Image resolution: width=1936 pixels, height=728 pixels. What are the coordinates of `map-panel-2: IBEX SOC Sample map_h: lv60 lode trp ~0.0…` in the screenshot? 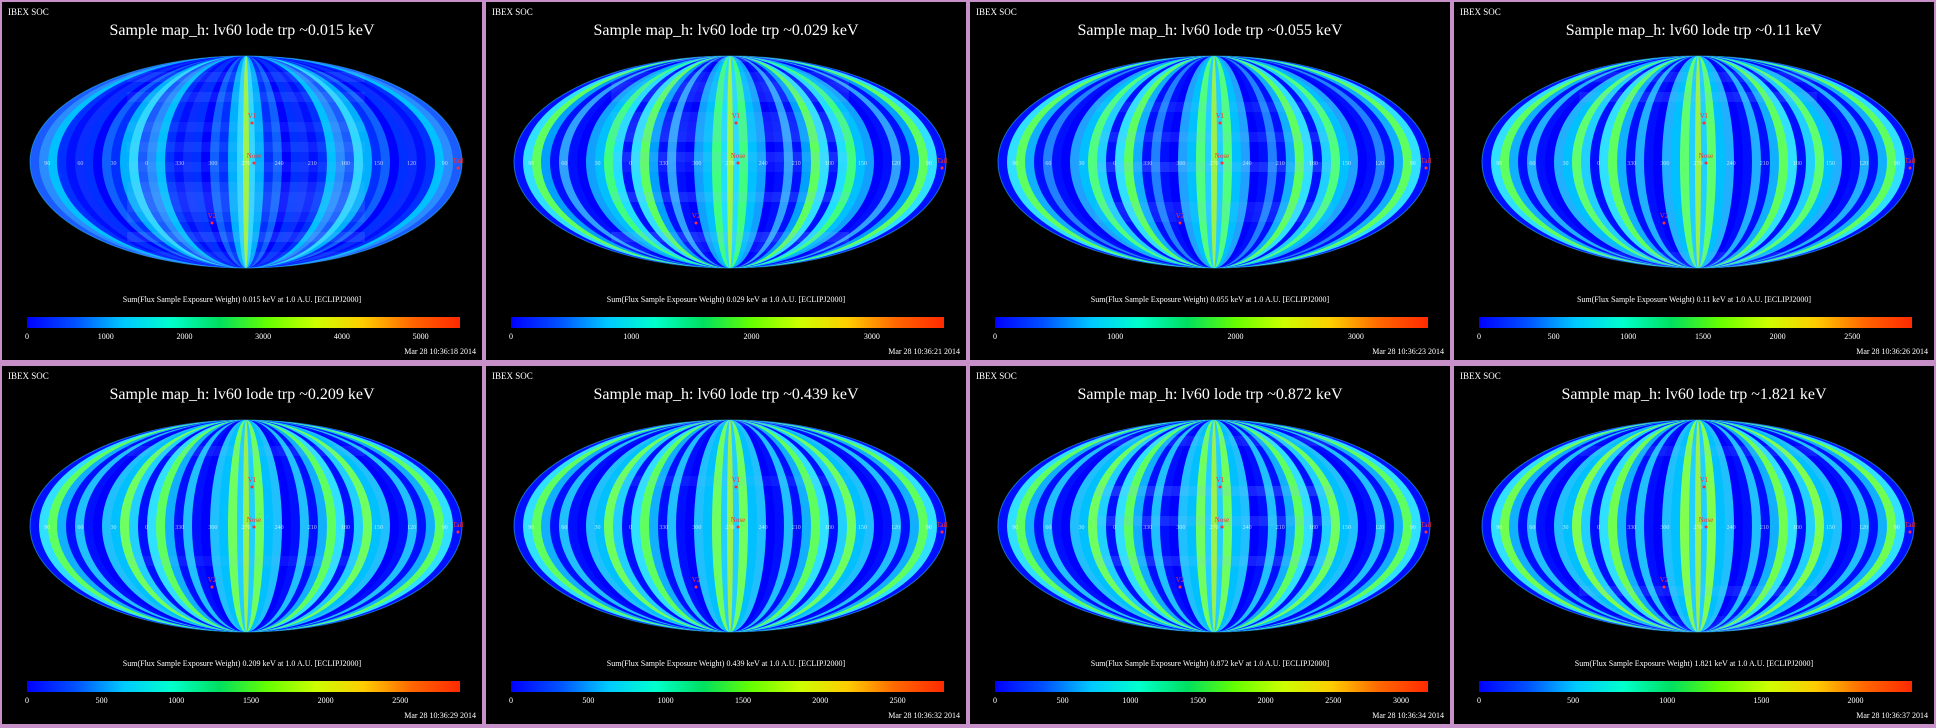 It's located at (726, 181).